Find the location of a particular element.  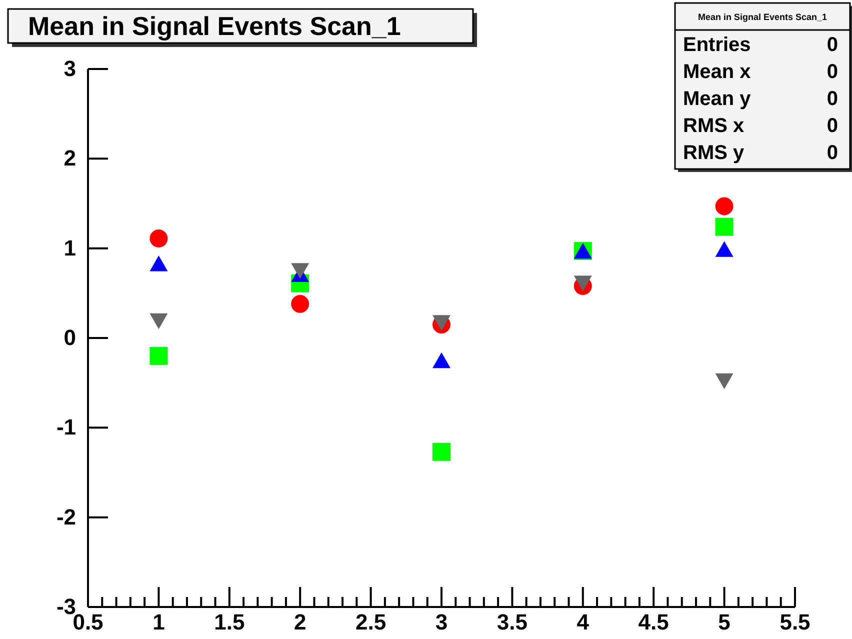

annotation: Mean x is located at coordinates (717, 72).